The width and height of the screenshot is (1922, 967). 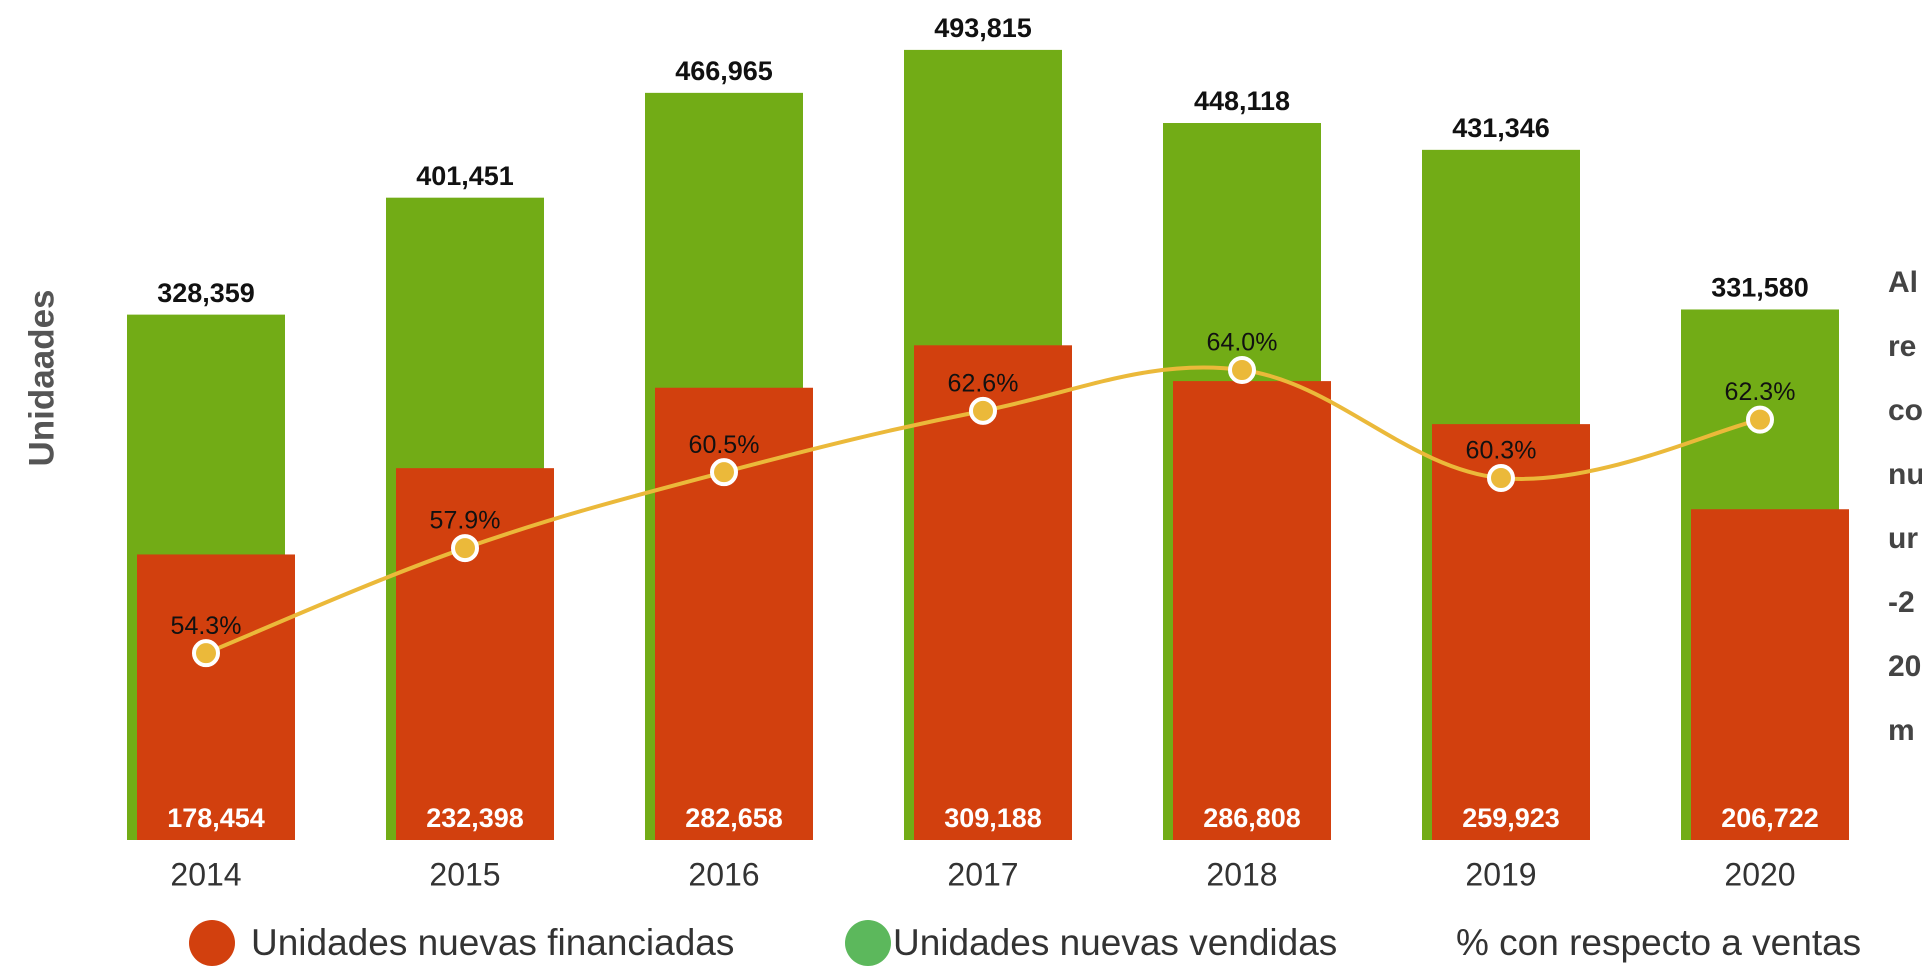 What do you see at coordinates (1902, 346) in the screenshot?
I see `annotation: re` at bounding box center [1902, 346].